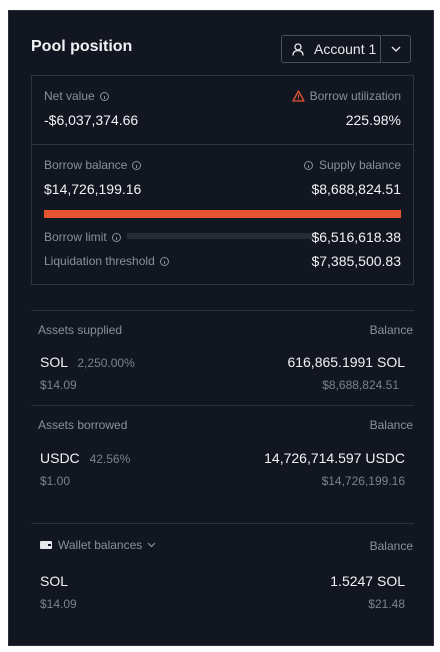 The image size is (440, 652). I want to click on asset-amount: 616,865.1991 SOL, so click(346, 362).